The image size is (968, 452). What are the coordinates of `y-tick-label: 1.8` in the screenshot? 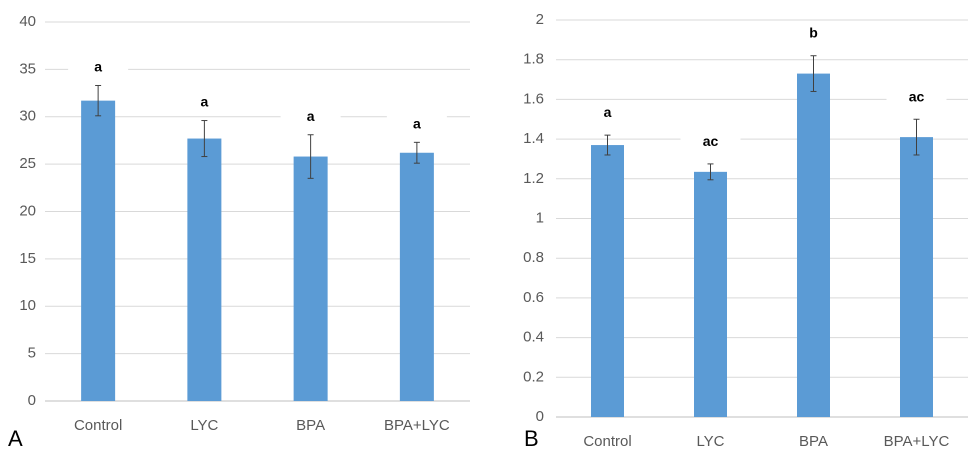 It's located at (533, 59).